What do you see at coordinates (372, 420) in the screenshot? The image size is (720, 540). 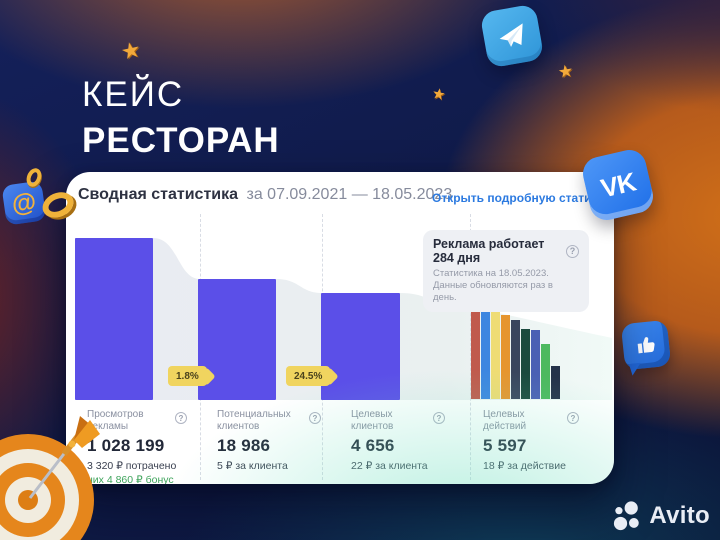 I see `stat-label: Целевых клиентов` at bounding box center [372, 420].